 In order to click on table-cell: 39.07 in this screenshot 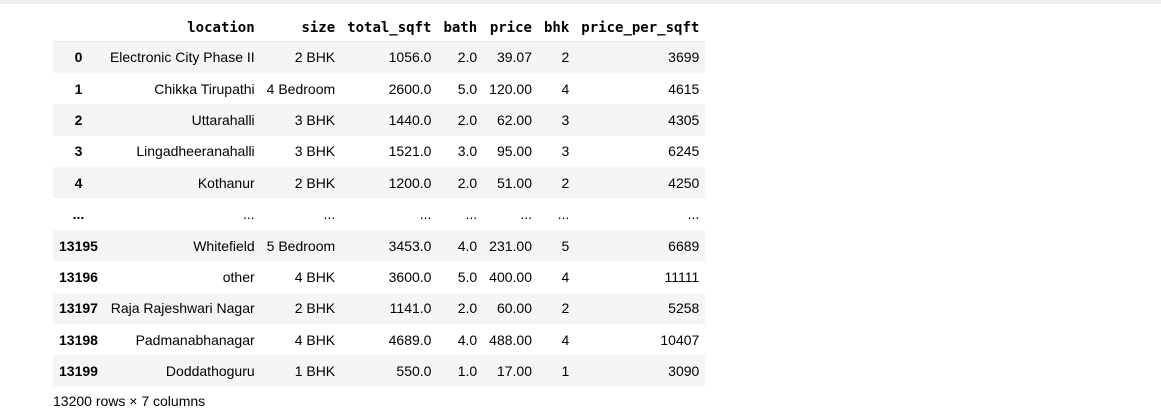, I will do `click(514, 57)`.